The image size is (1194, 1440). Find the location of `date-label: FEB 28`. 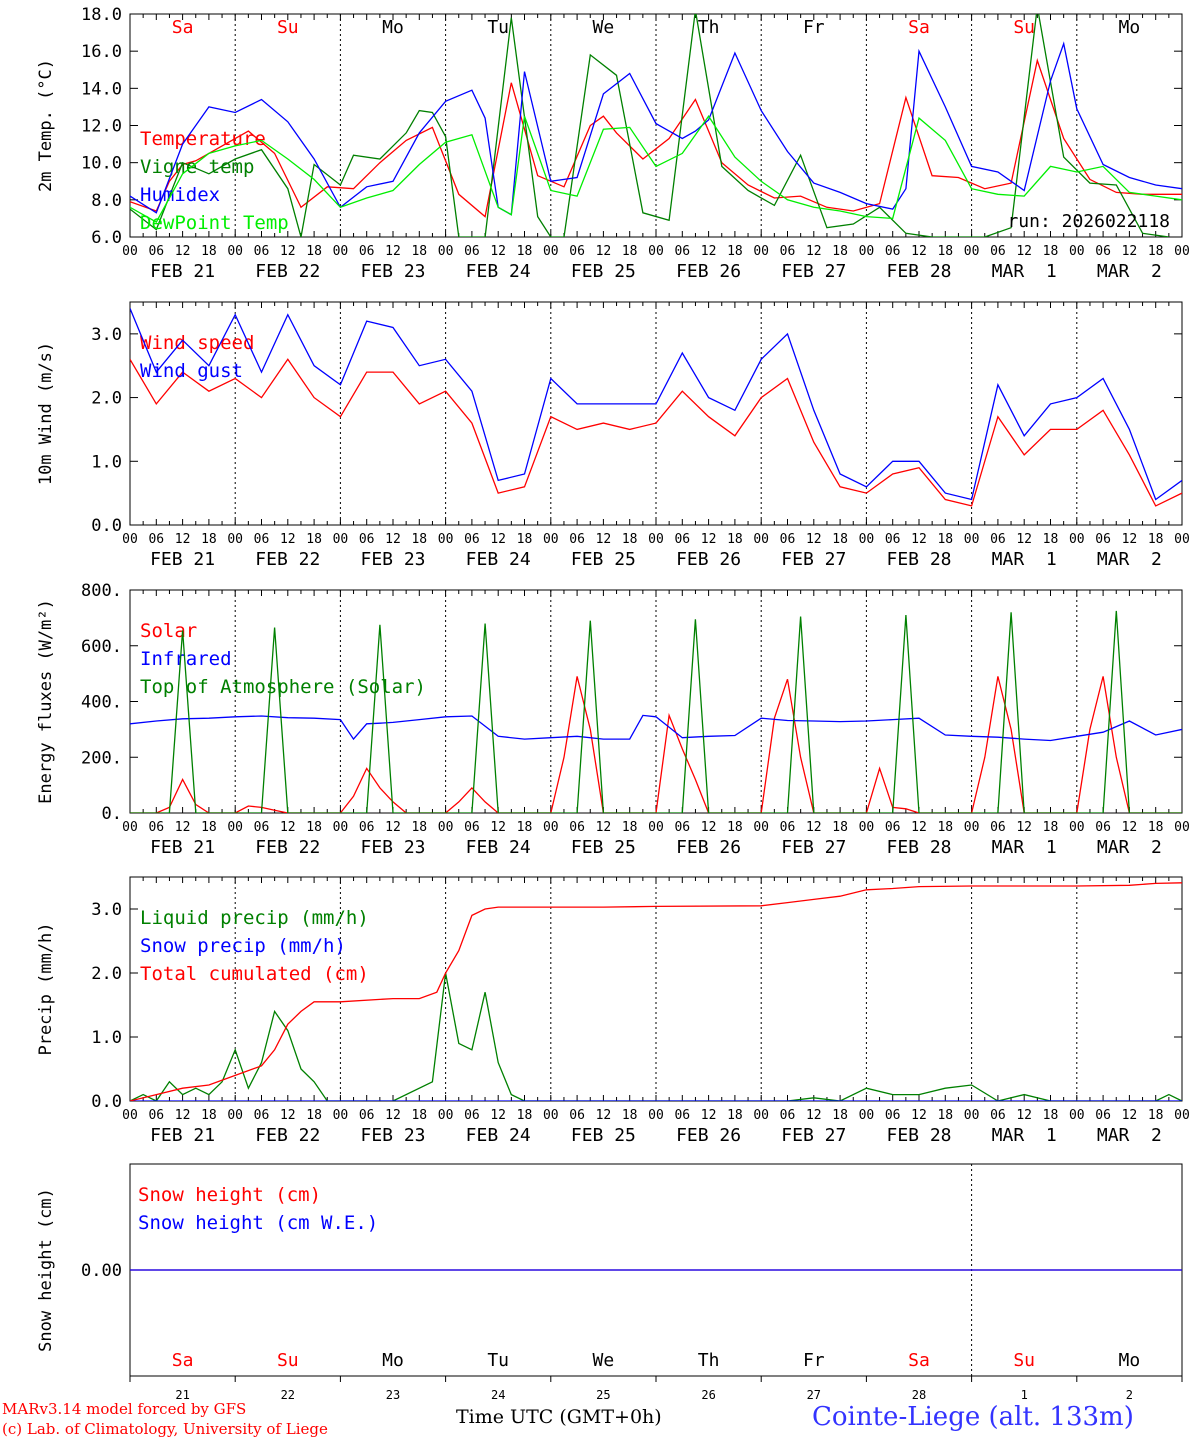

date-label: FEB 28 is located at coordinates (918, 271).